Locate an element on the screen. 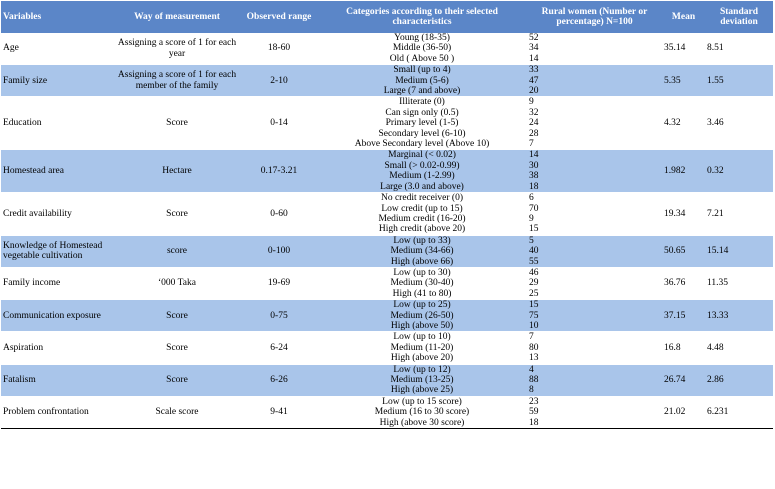 The image size is (775, 489). category-label: High (above 30 score) is located at coordinates (422, 422).